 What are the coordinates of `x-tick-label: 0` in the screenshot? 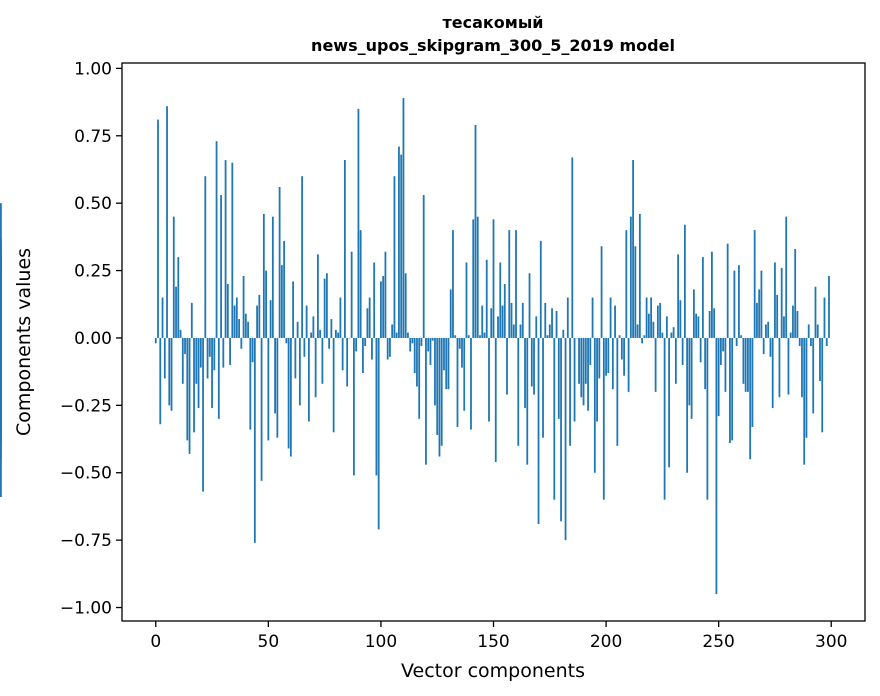 It's located at (155, 642).